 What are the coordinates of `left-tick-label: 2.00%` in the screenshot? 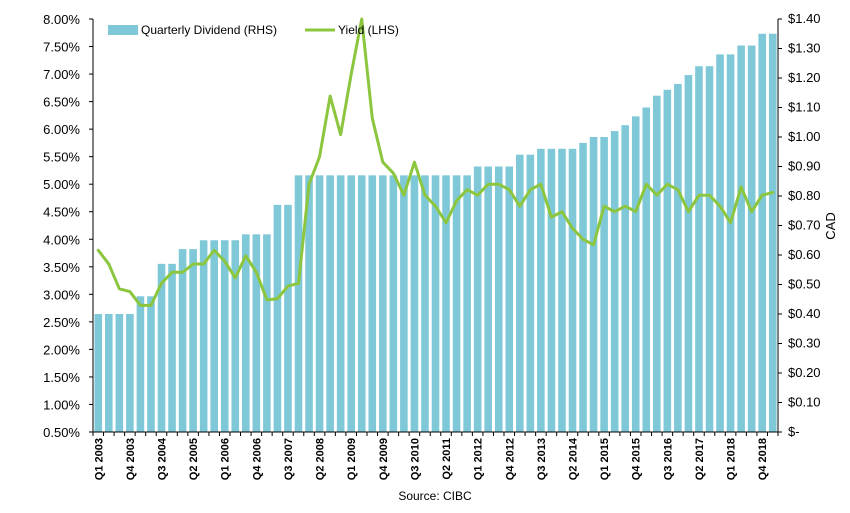 It's located at (61, 349).